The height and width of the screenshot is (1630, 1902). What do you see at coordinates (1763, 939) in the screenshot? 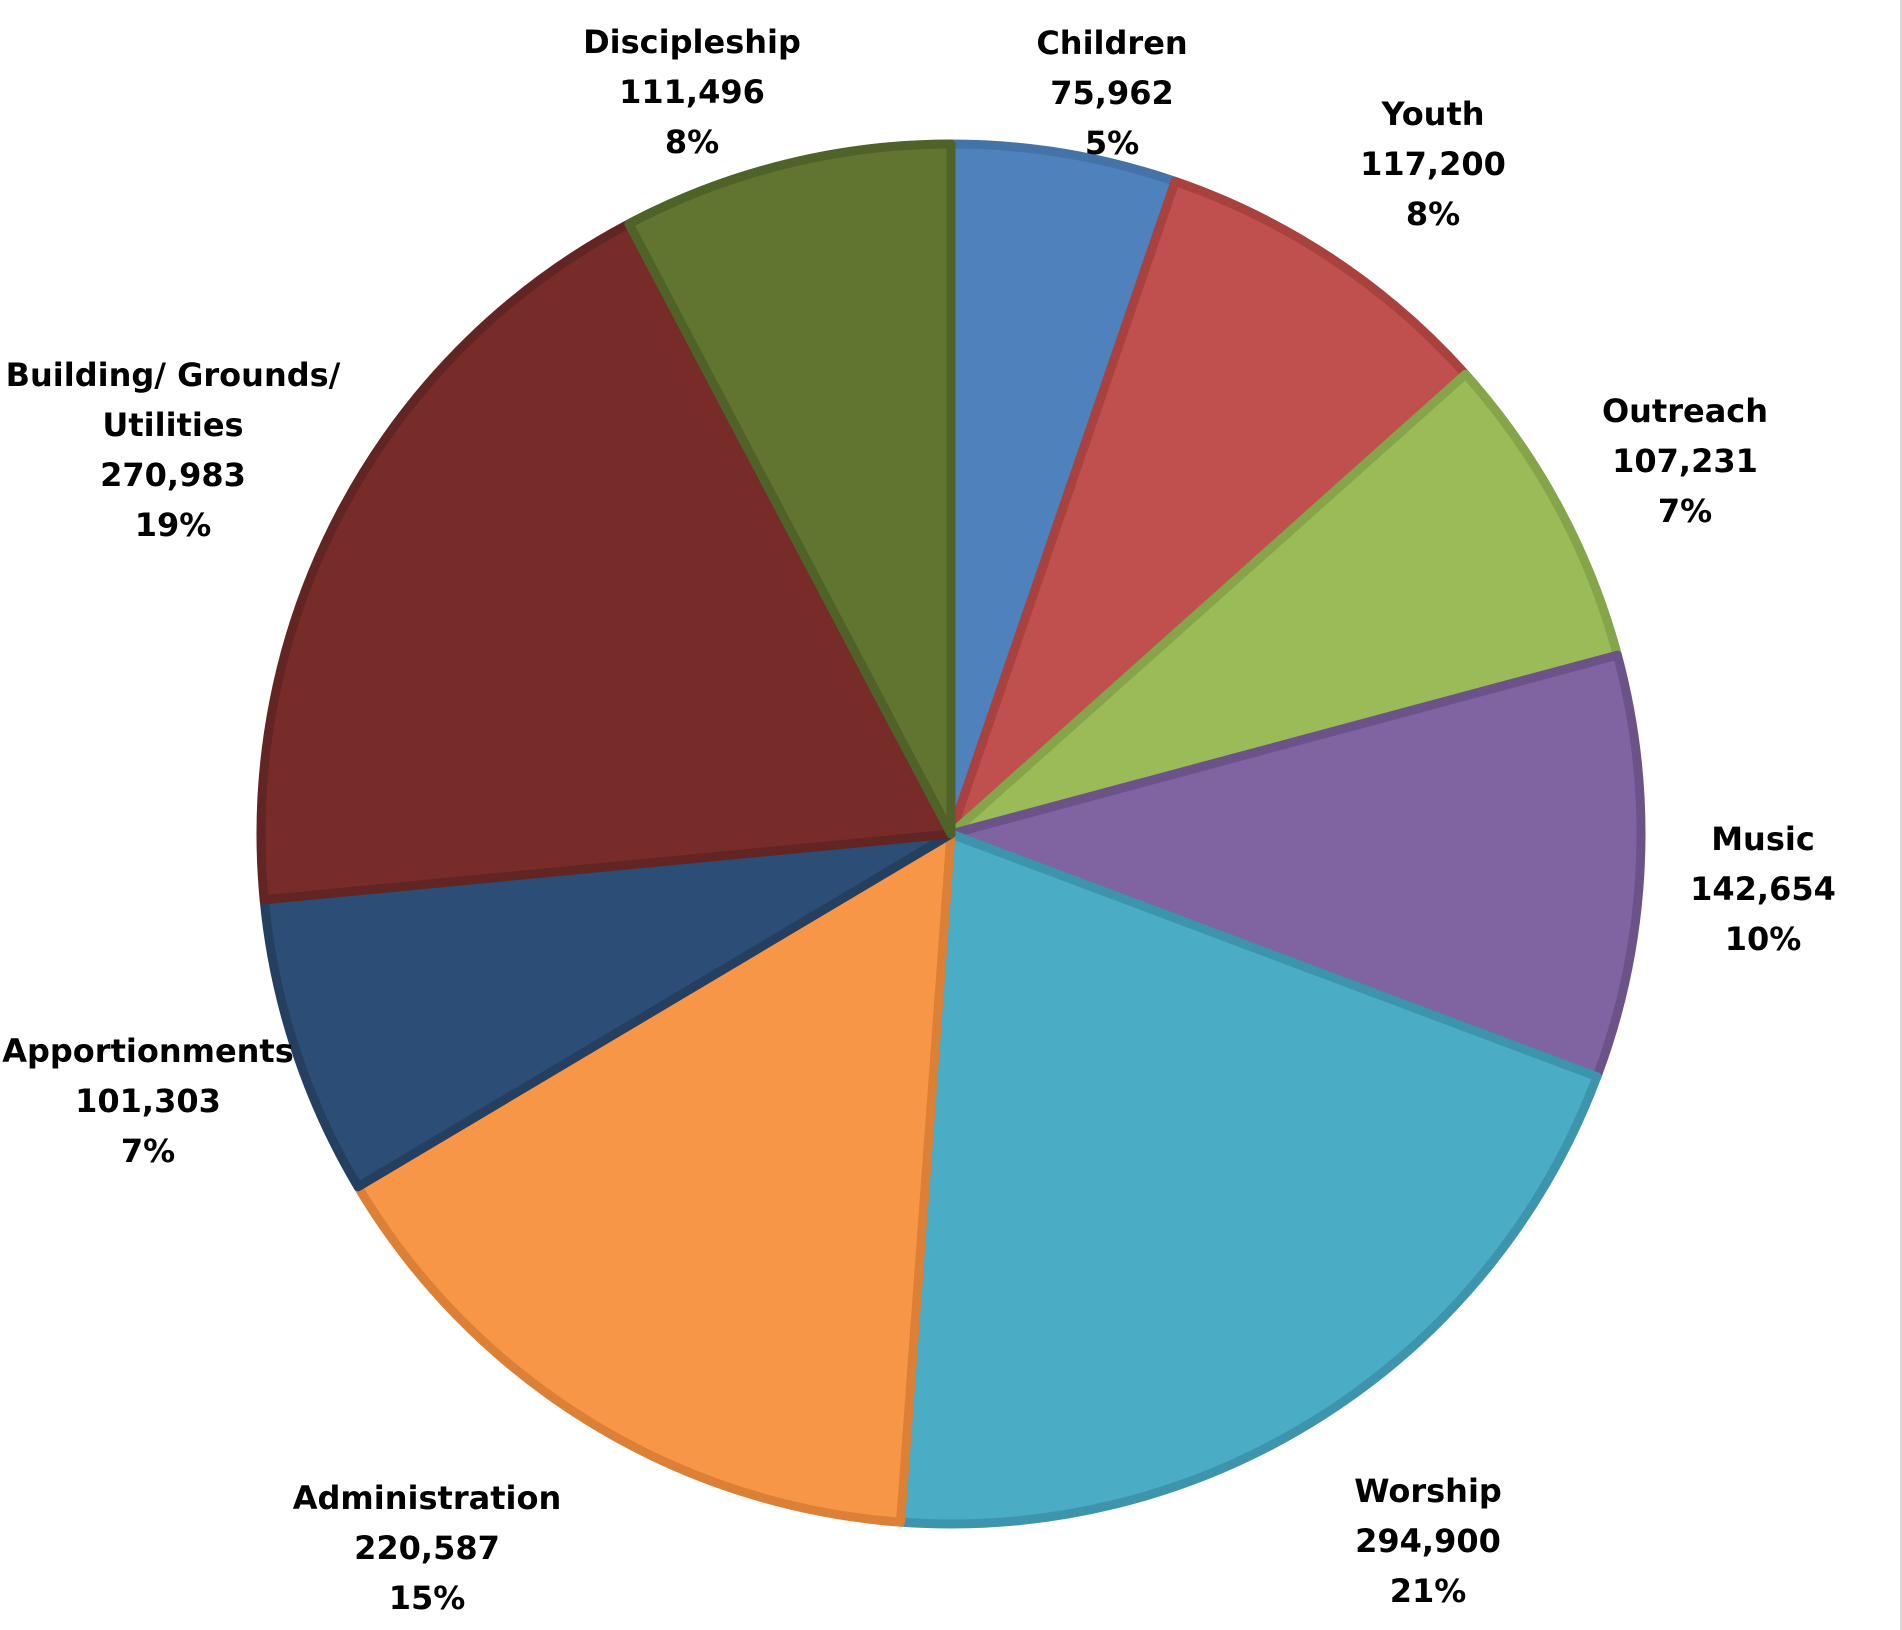
I see `data-label-percent: 10%` at bounding box center [1763, 939].